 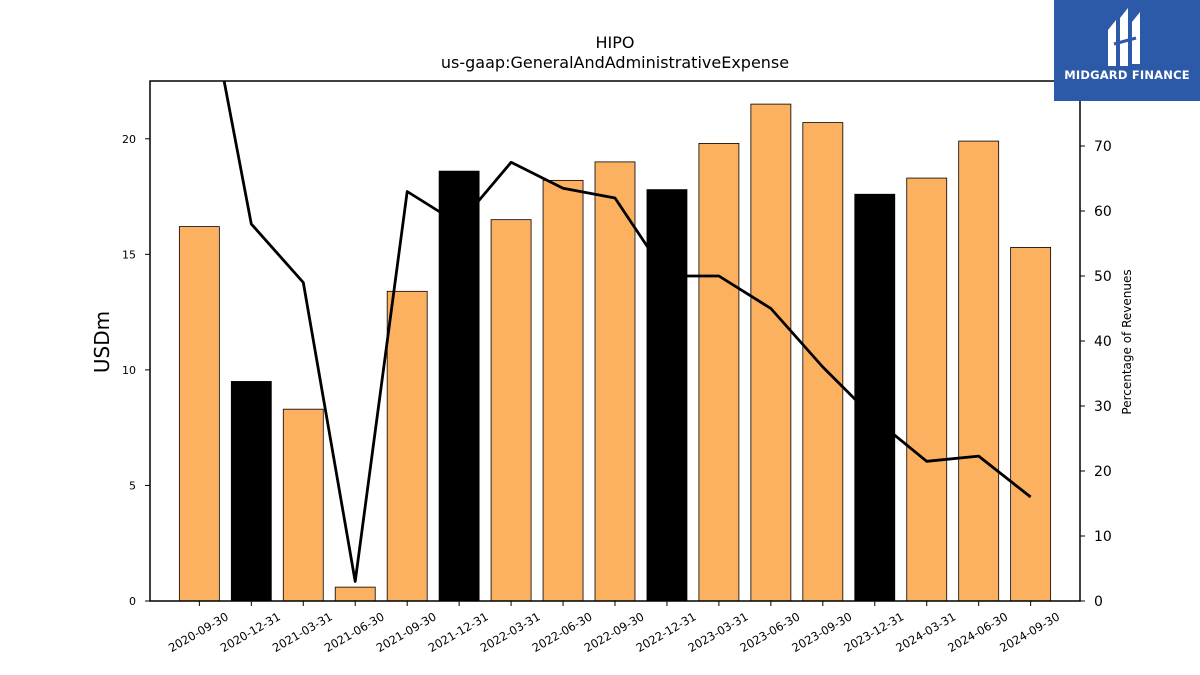 I want to click on y2-axis-label: Percentage of Revenues, so click(x=1127, y=341).